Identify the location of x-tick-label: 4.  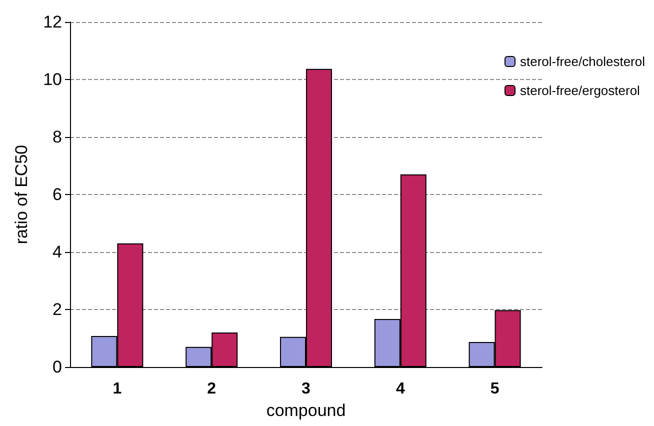
(400, 389).